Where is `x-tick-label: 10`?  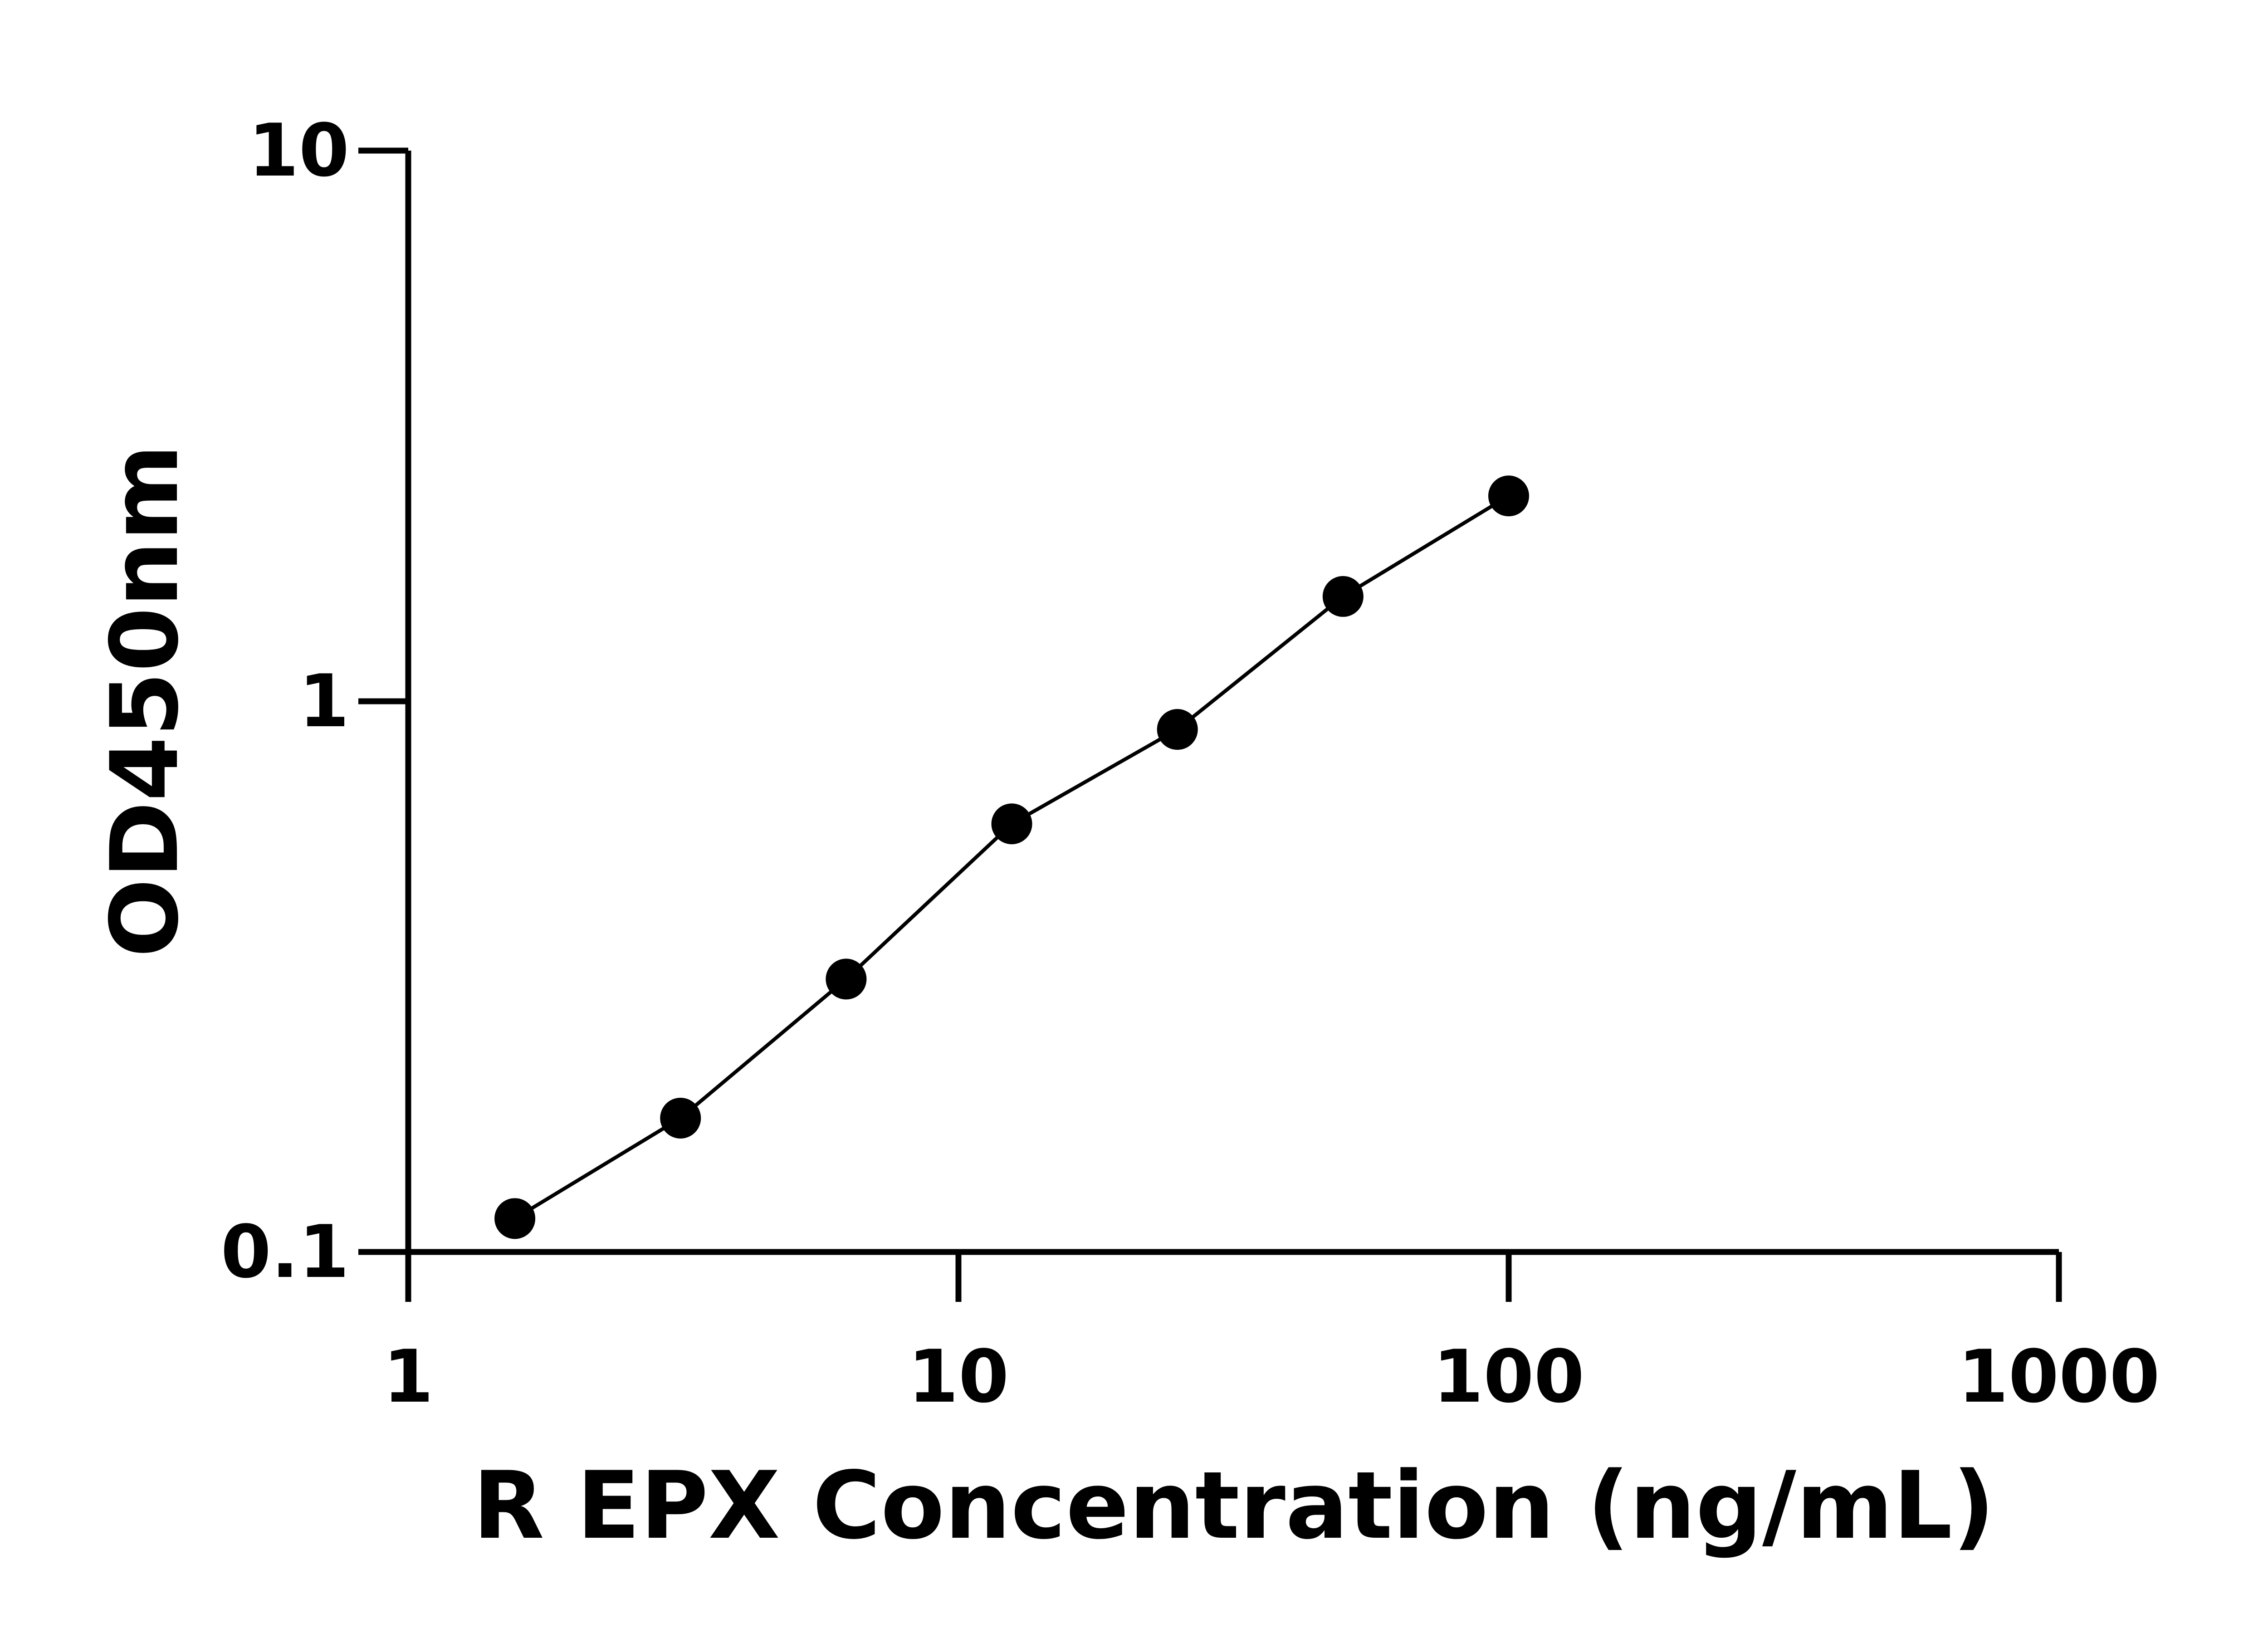 x-tick-label: 10 is located at coordinates (958, 1376).